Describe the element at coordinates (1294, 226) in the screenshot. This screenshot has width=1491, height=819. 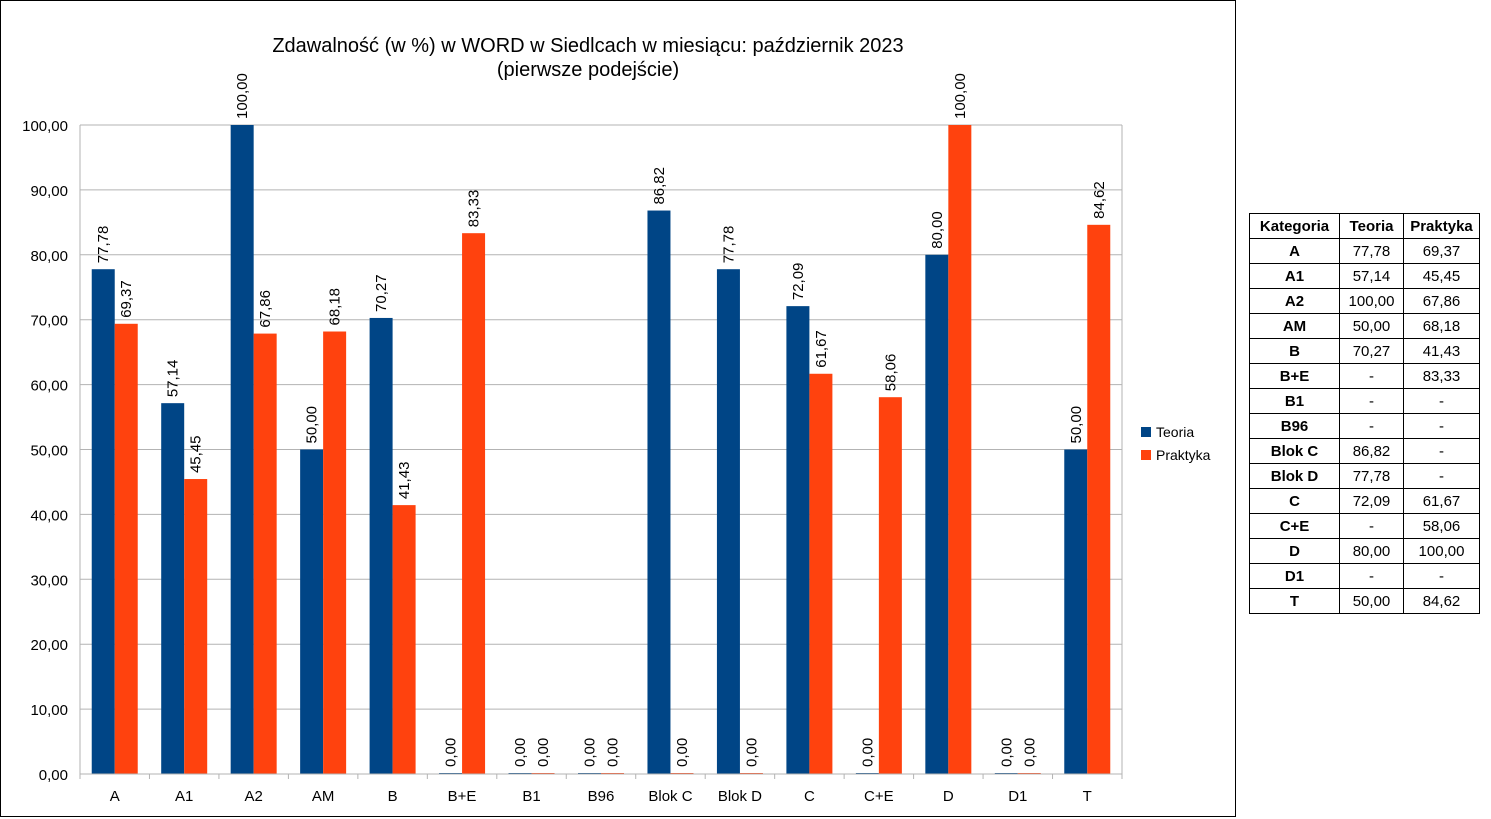
I see `header-kategoria: Kategoria` at that location.